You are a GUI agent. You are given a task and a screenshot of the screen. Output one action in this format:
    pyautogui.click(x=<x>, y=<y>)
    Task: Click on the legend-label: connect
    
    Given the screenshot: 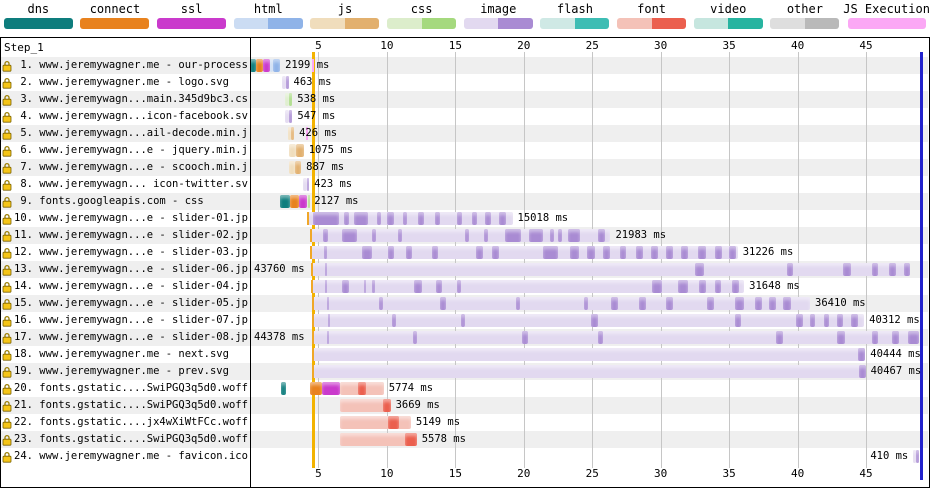 What is the action you would take?
    pyautogui.click(x=115, y=9)
    